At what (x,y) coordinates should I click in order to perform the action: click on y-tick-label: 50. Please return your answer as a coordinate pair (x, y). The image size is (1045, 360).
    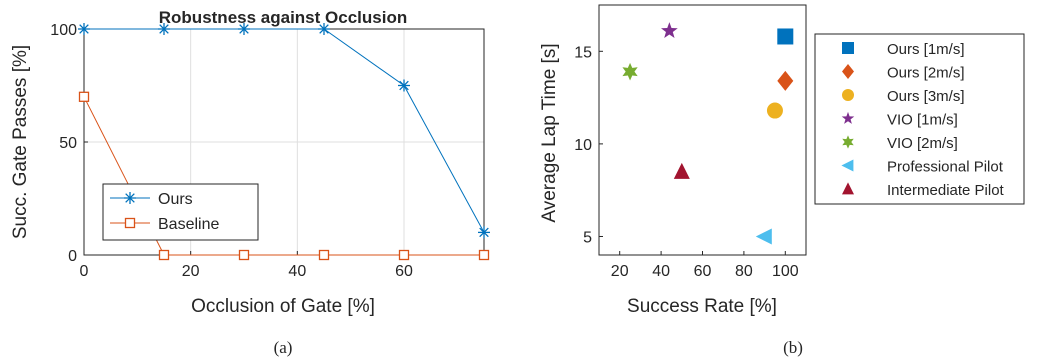
    Looking at the image, I should click on (68, 143).